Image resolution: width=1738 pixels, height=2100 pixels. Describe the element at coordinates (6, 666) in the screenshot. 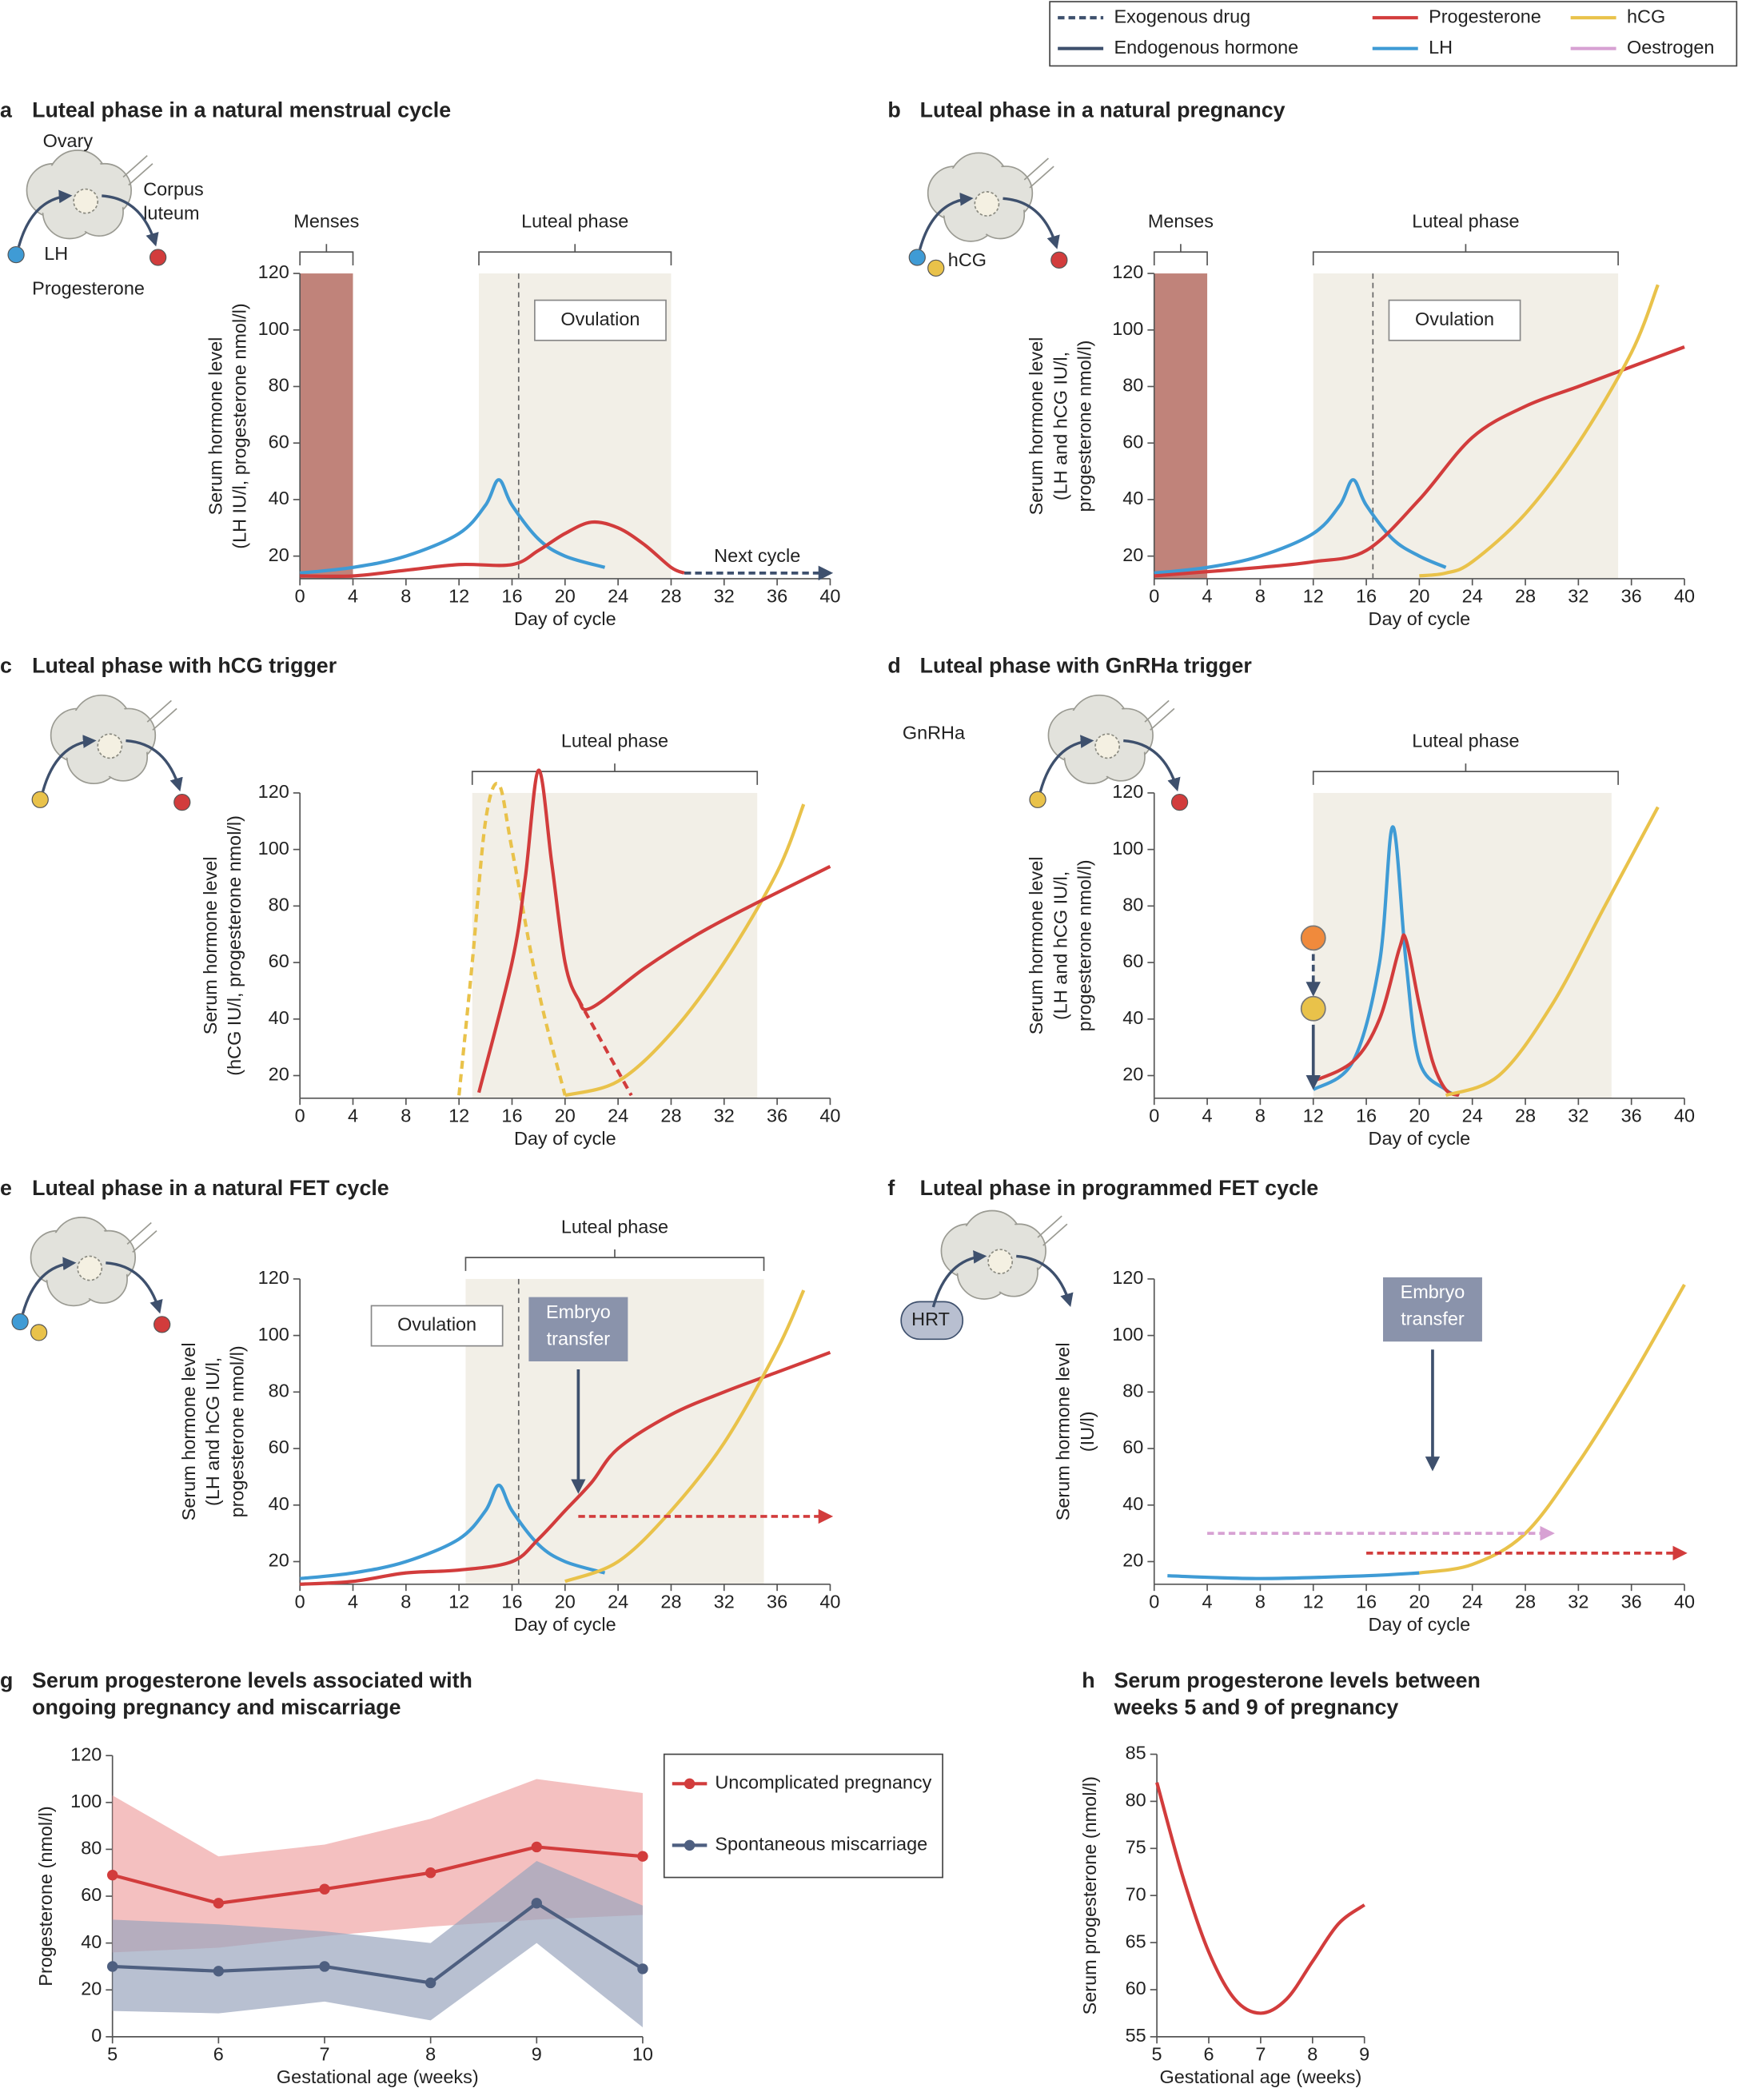

I see `panel-letter: c` at that location.